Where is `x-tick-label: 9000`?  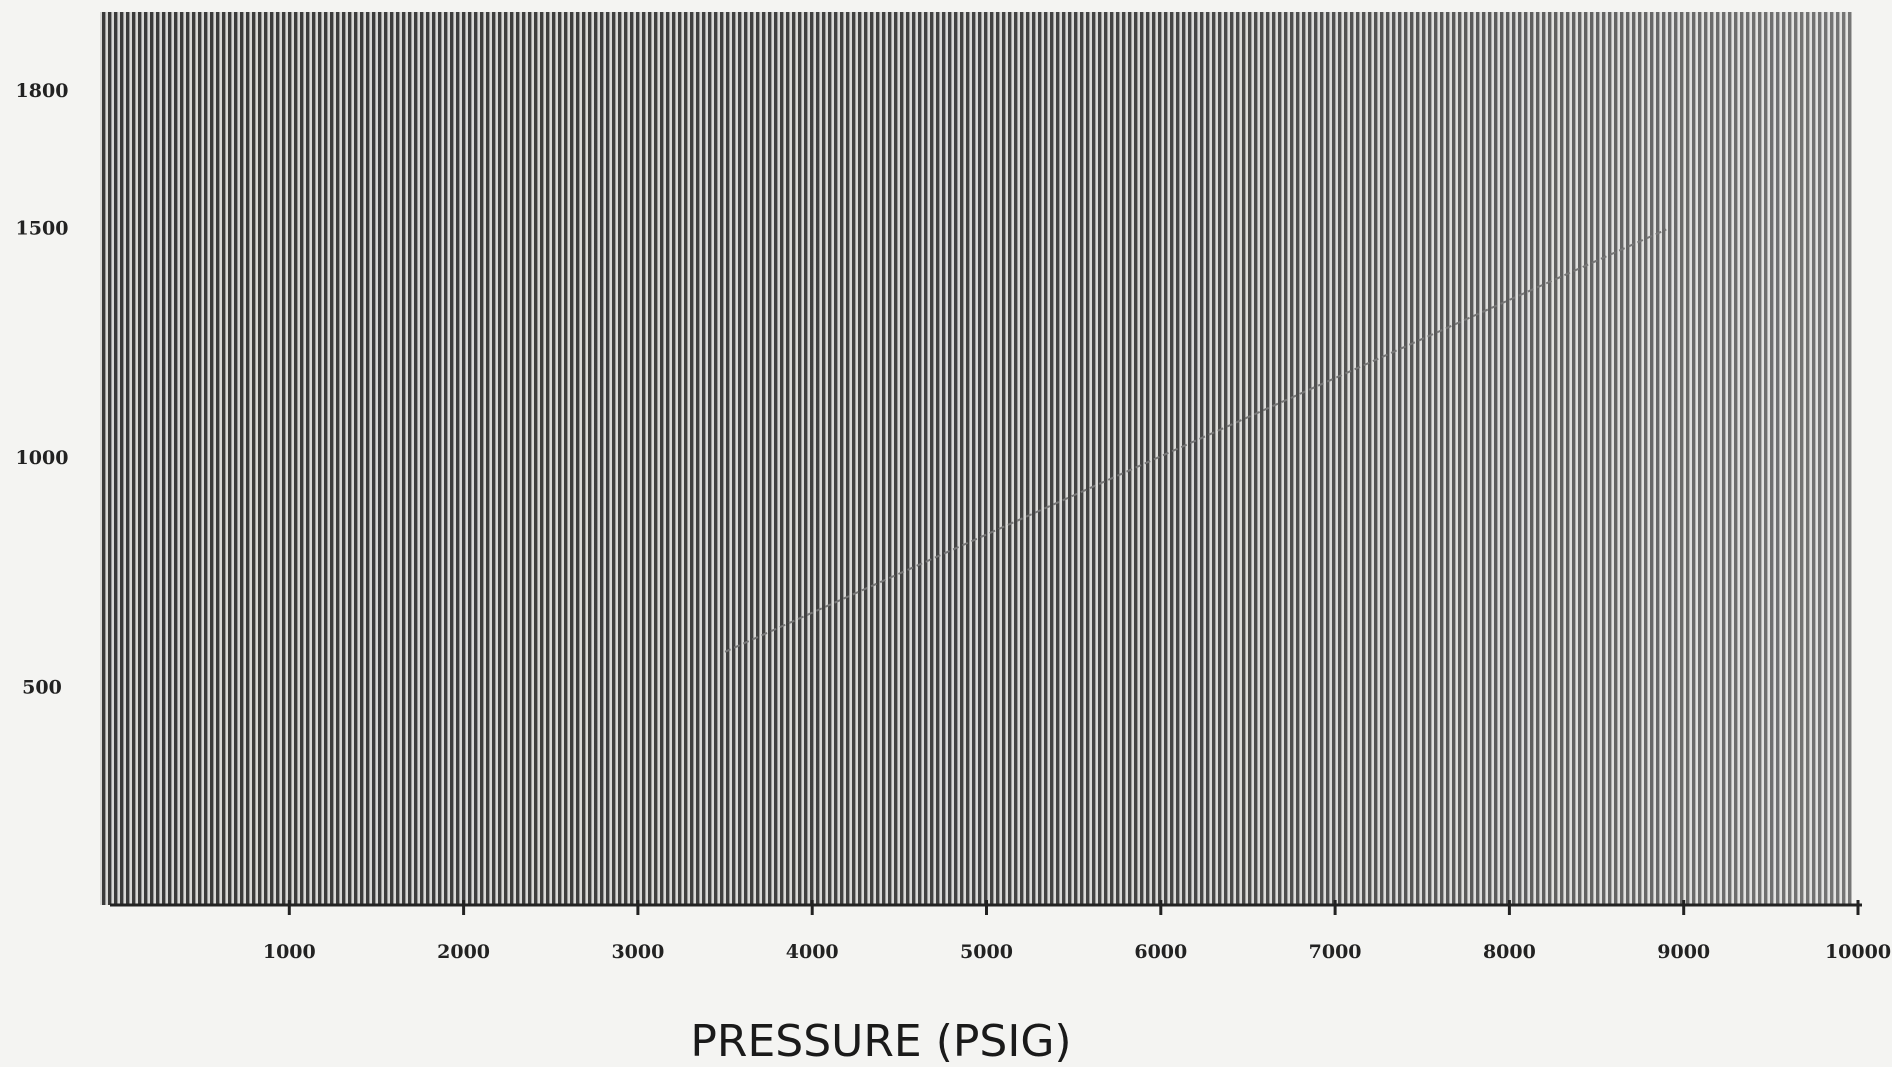 x-tick-label: 9000 is located at coordinates (1683, 952).